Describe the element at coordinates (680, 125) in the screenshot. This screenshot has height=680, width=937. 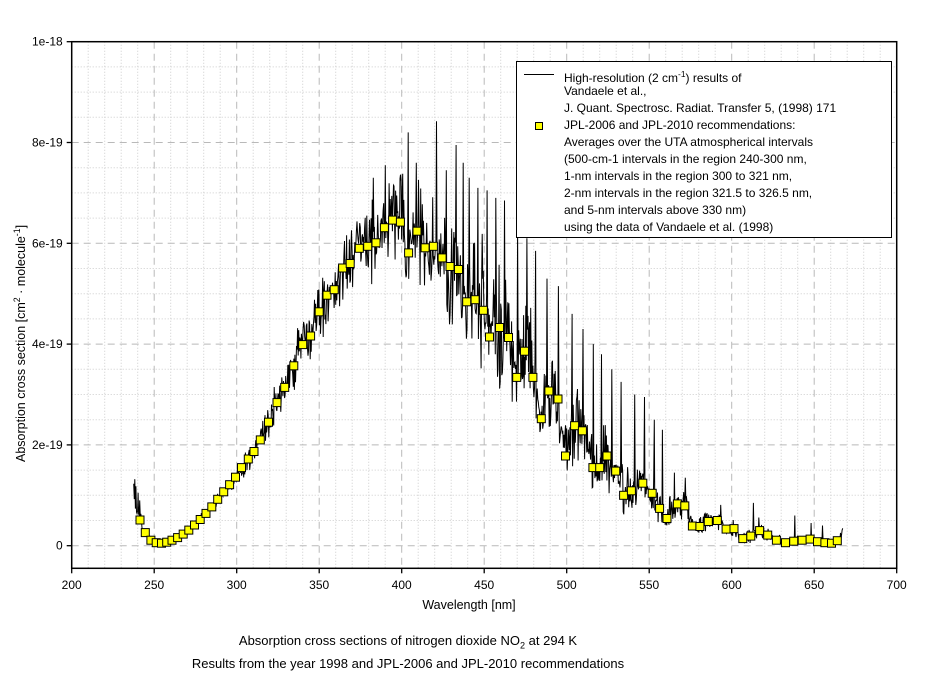
I see `legend-square-series-label: JPL-2006 and JPL-2010 recommendations:` at that location.